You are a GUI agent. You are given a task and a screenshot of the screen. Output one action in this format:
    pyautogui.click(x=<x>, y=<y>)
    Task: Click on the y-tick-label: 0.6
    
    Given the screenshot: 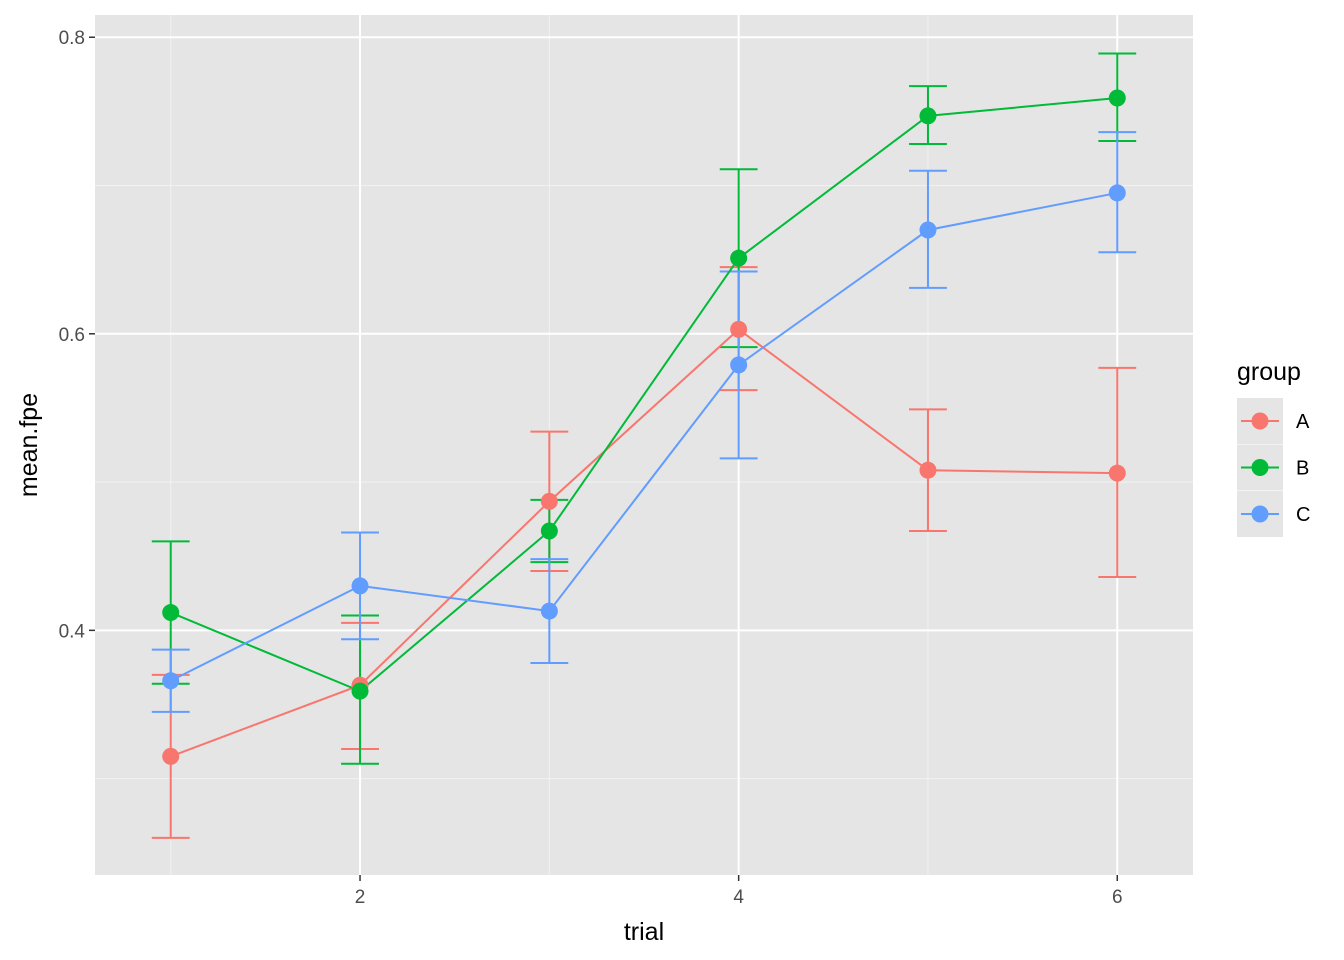 What is the action you would take?
    pyautogui.click(x=72, y=335)
    